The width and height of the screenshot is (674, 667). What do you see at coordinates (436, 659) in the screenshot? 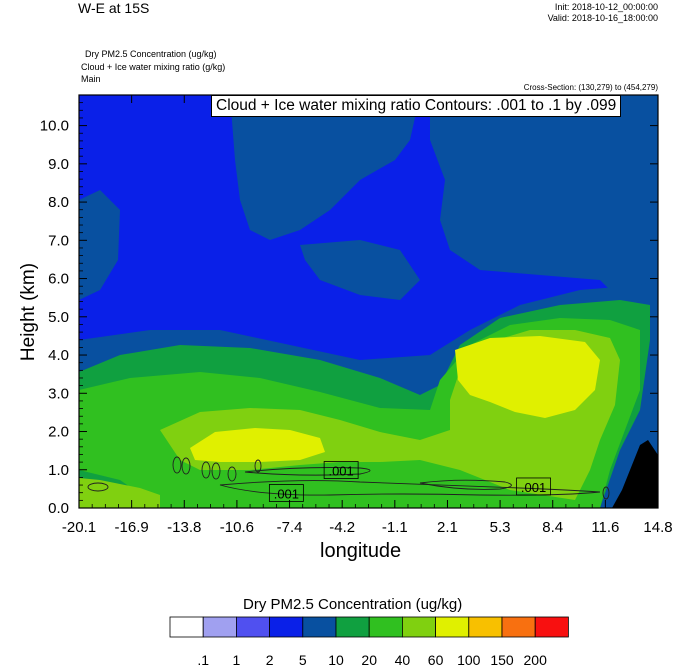
I see `colorbar-level-label: 60` at bounding box center [436, 659].